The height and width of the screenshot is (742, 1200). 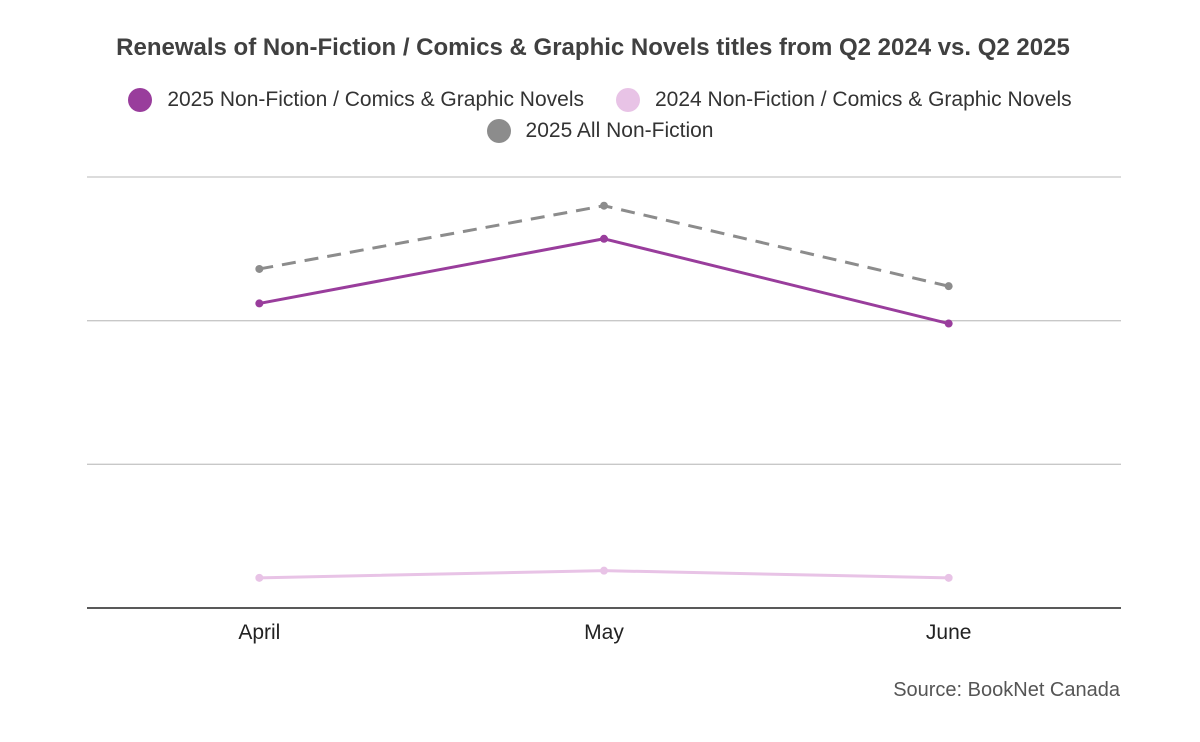 I want to click on source-note: Source: BookNet Canada, so click(x=1006, y=690).